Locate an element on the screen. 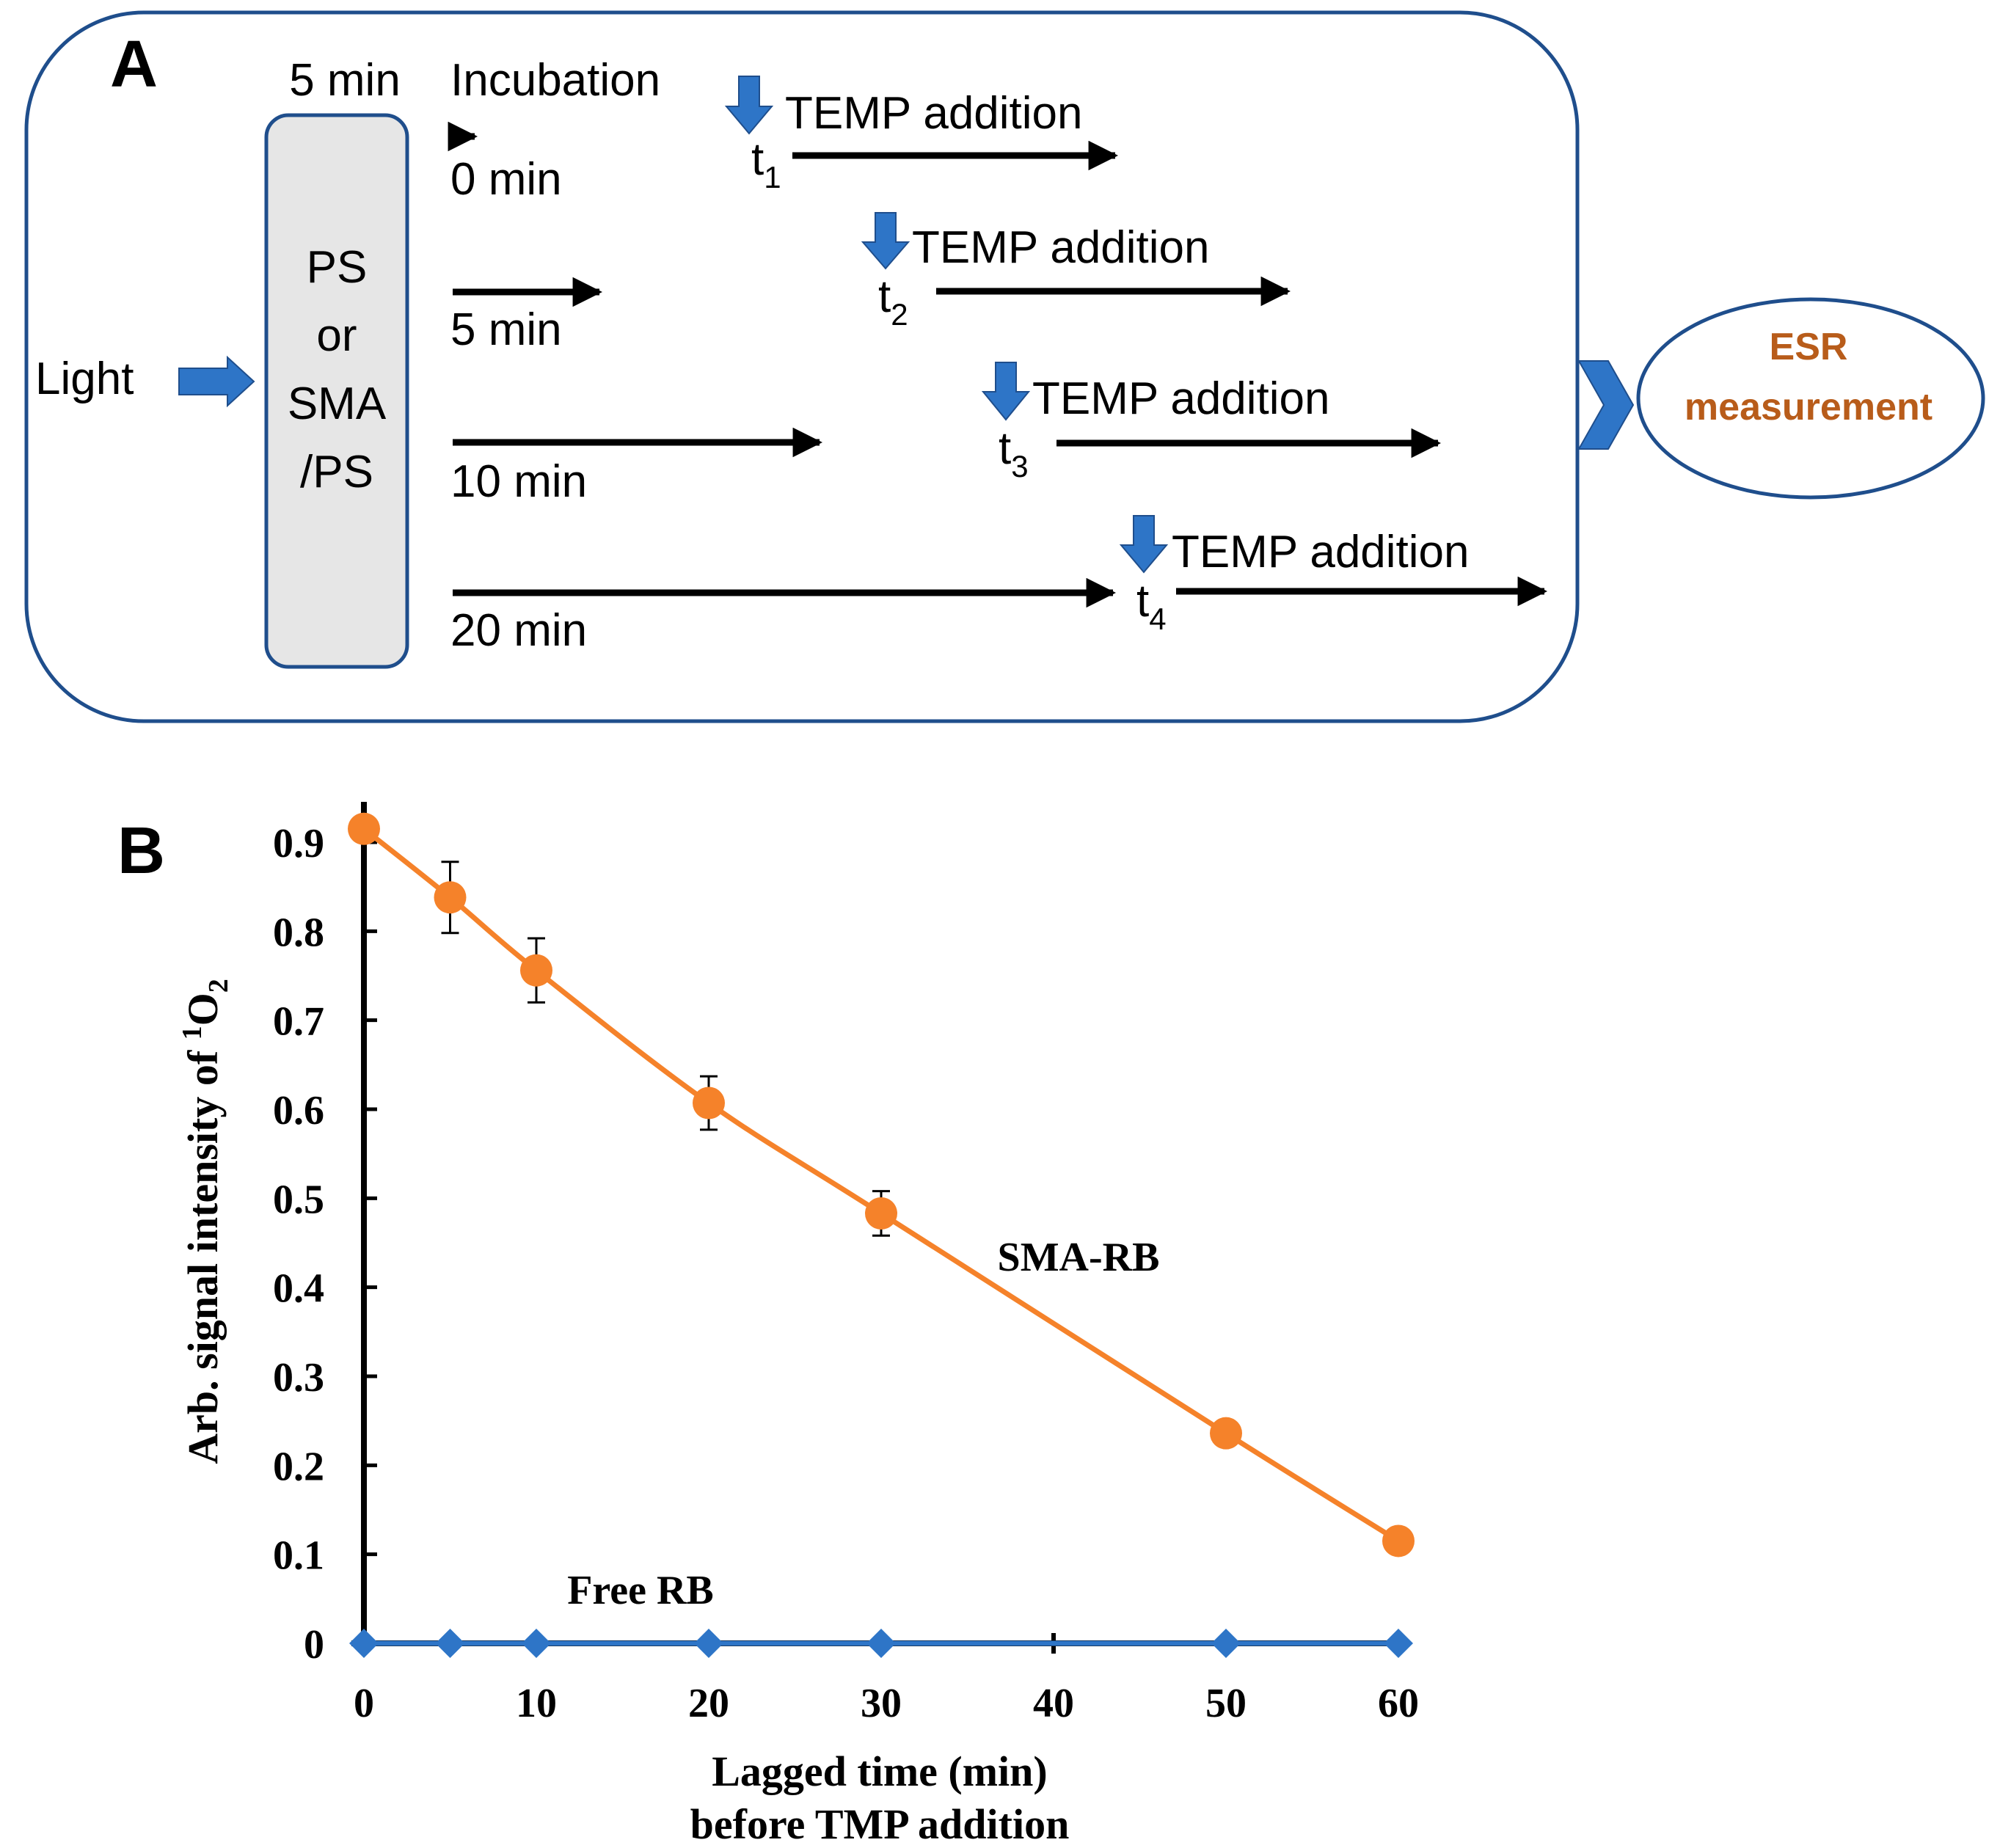 This screenshot has height=1848, width=1989. time-index-2: 2 is located at coordinates (899, 315).